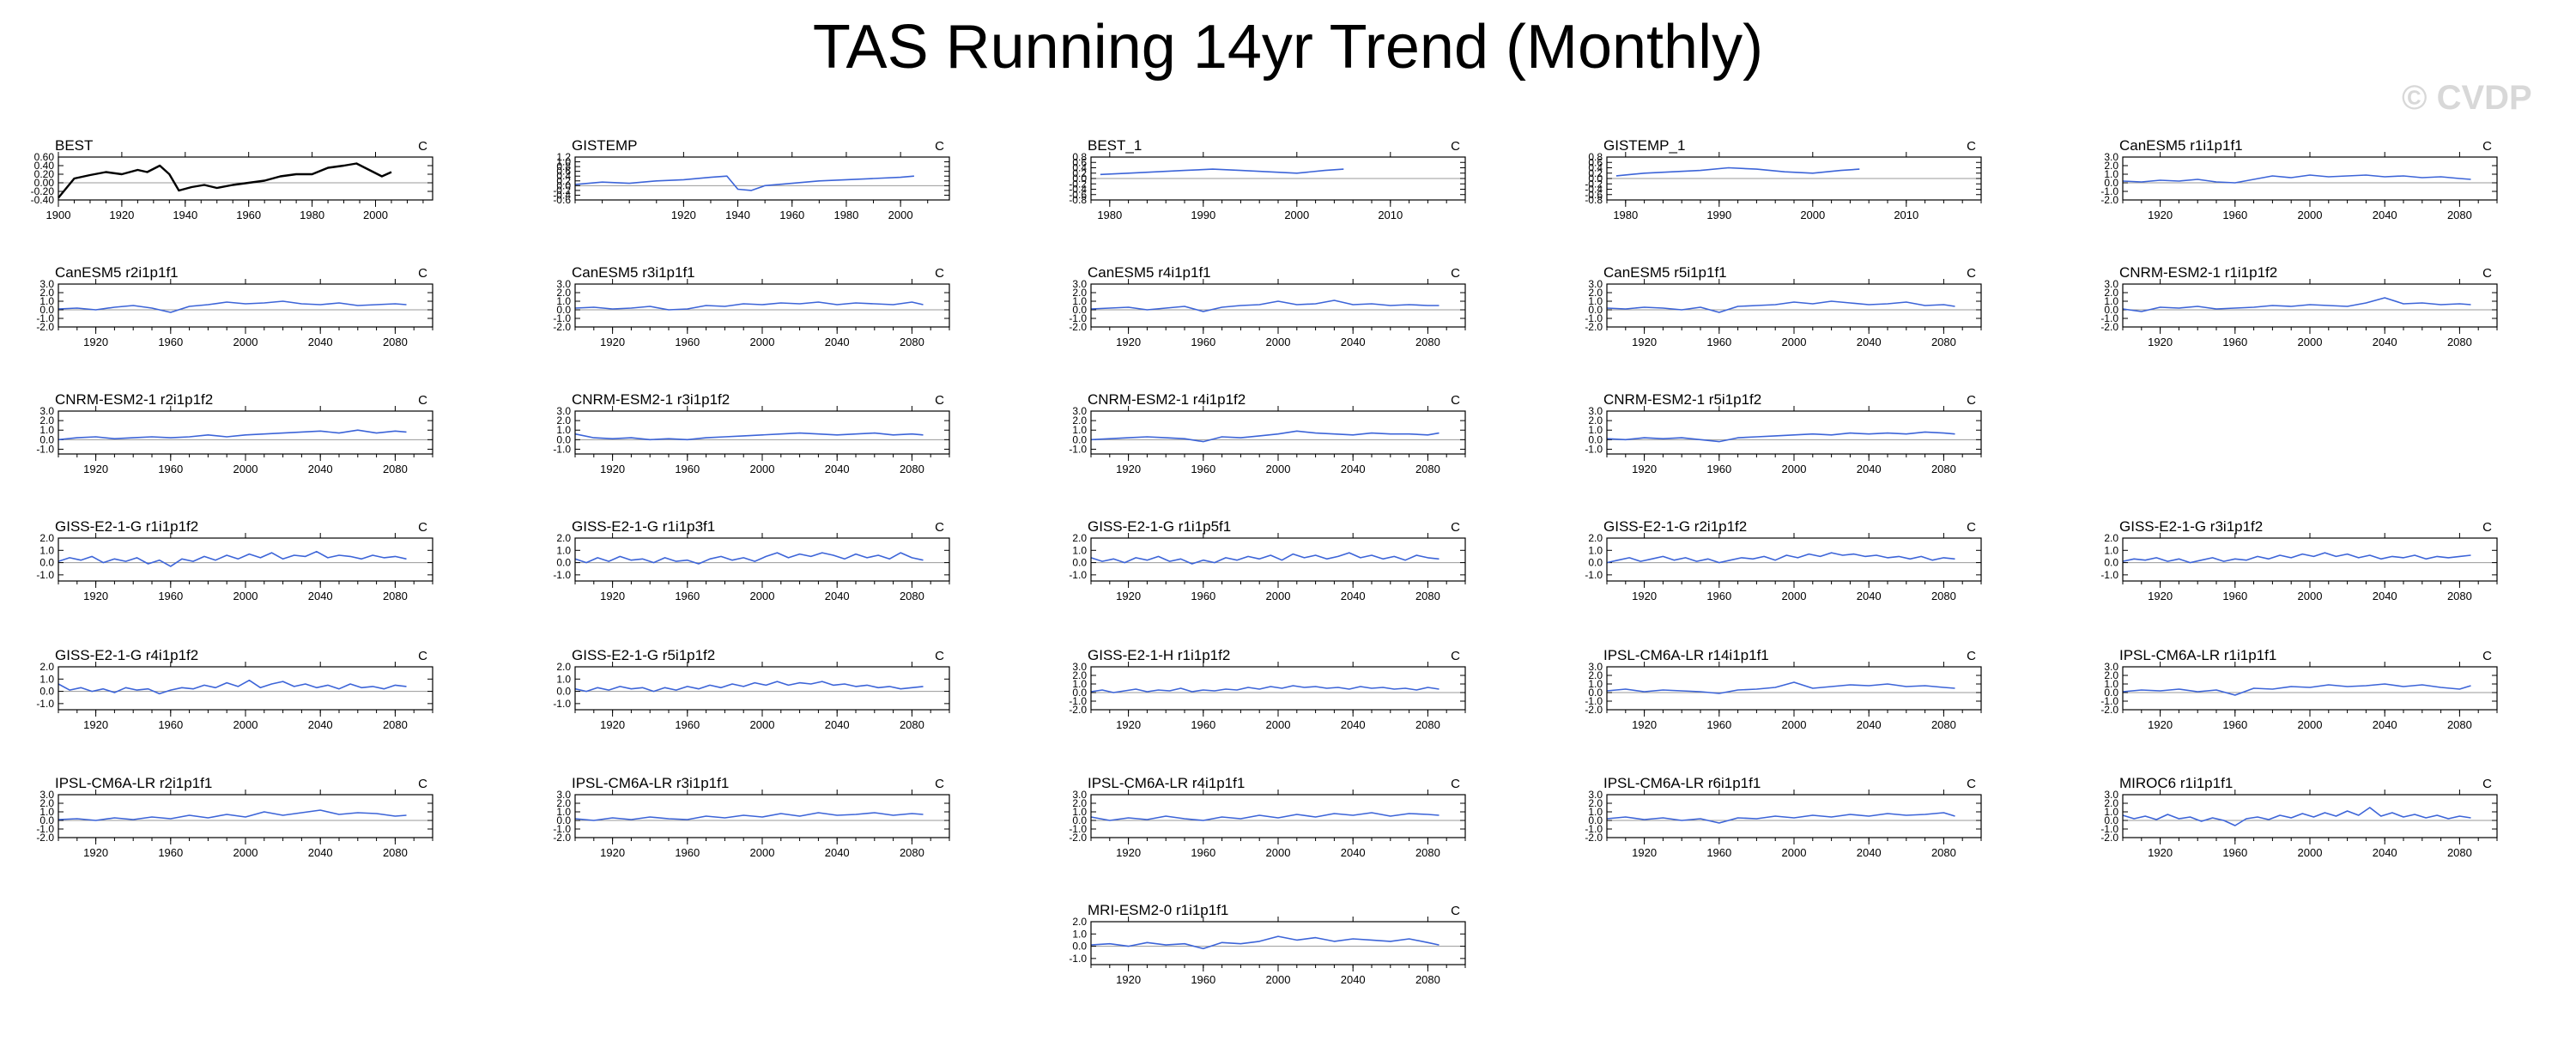 The image size is (2576, 1053). I want to click on y-tick-label: 0.2, so click(1079, 173).